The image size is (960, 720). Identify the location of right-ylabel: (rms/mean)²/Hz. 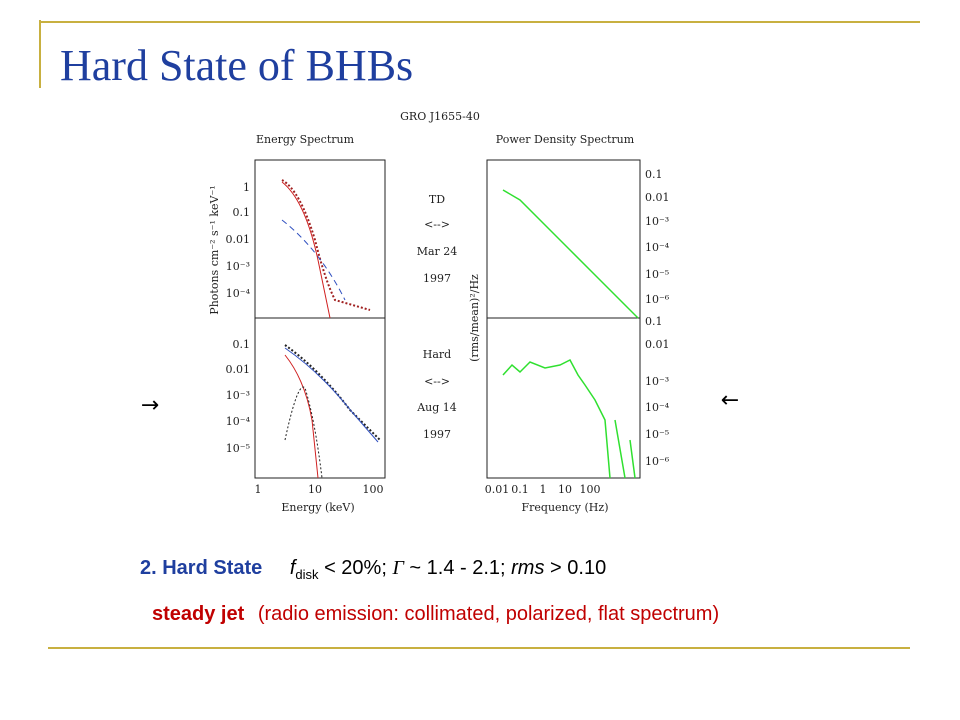
(474, 318).